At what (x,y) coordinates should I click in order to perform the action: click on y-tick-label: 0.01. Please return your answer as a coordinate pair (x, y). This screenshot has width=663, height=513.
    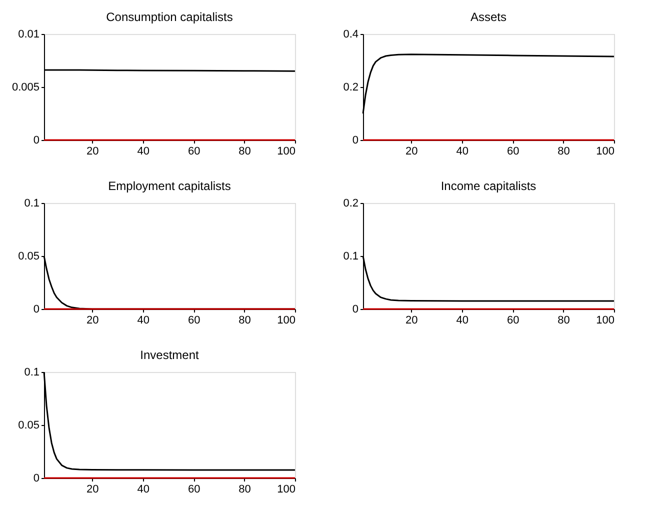
    Looking at the image, I should click on (29, 34).